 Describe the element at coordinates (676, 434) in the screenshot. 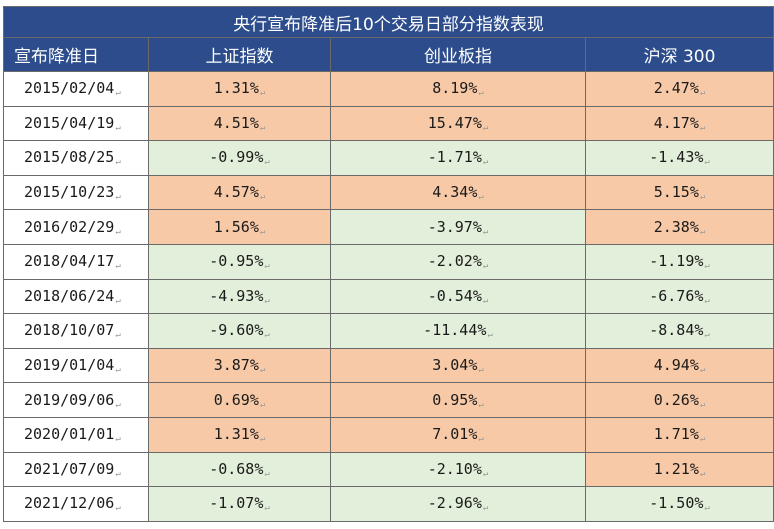

I see `cell-value: 1.71%` at that location.